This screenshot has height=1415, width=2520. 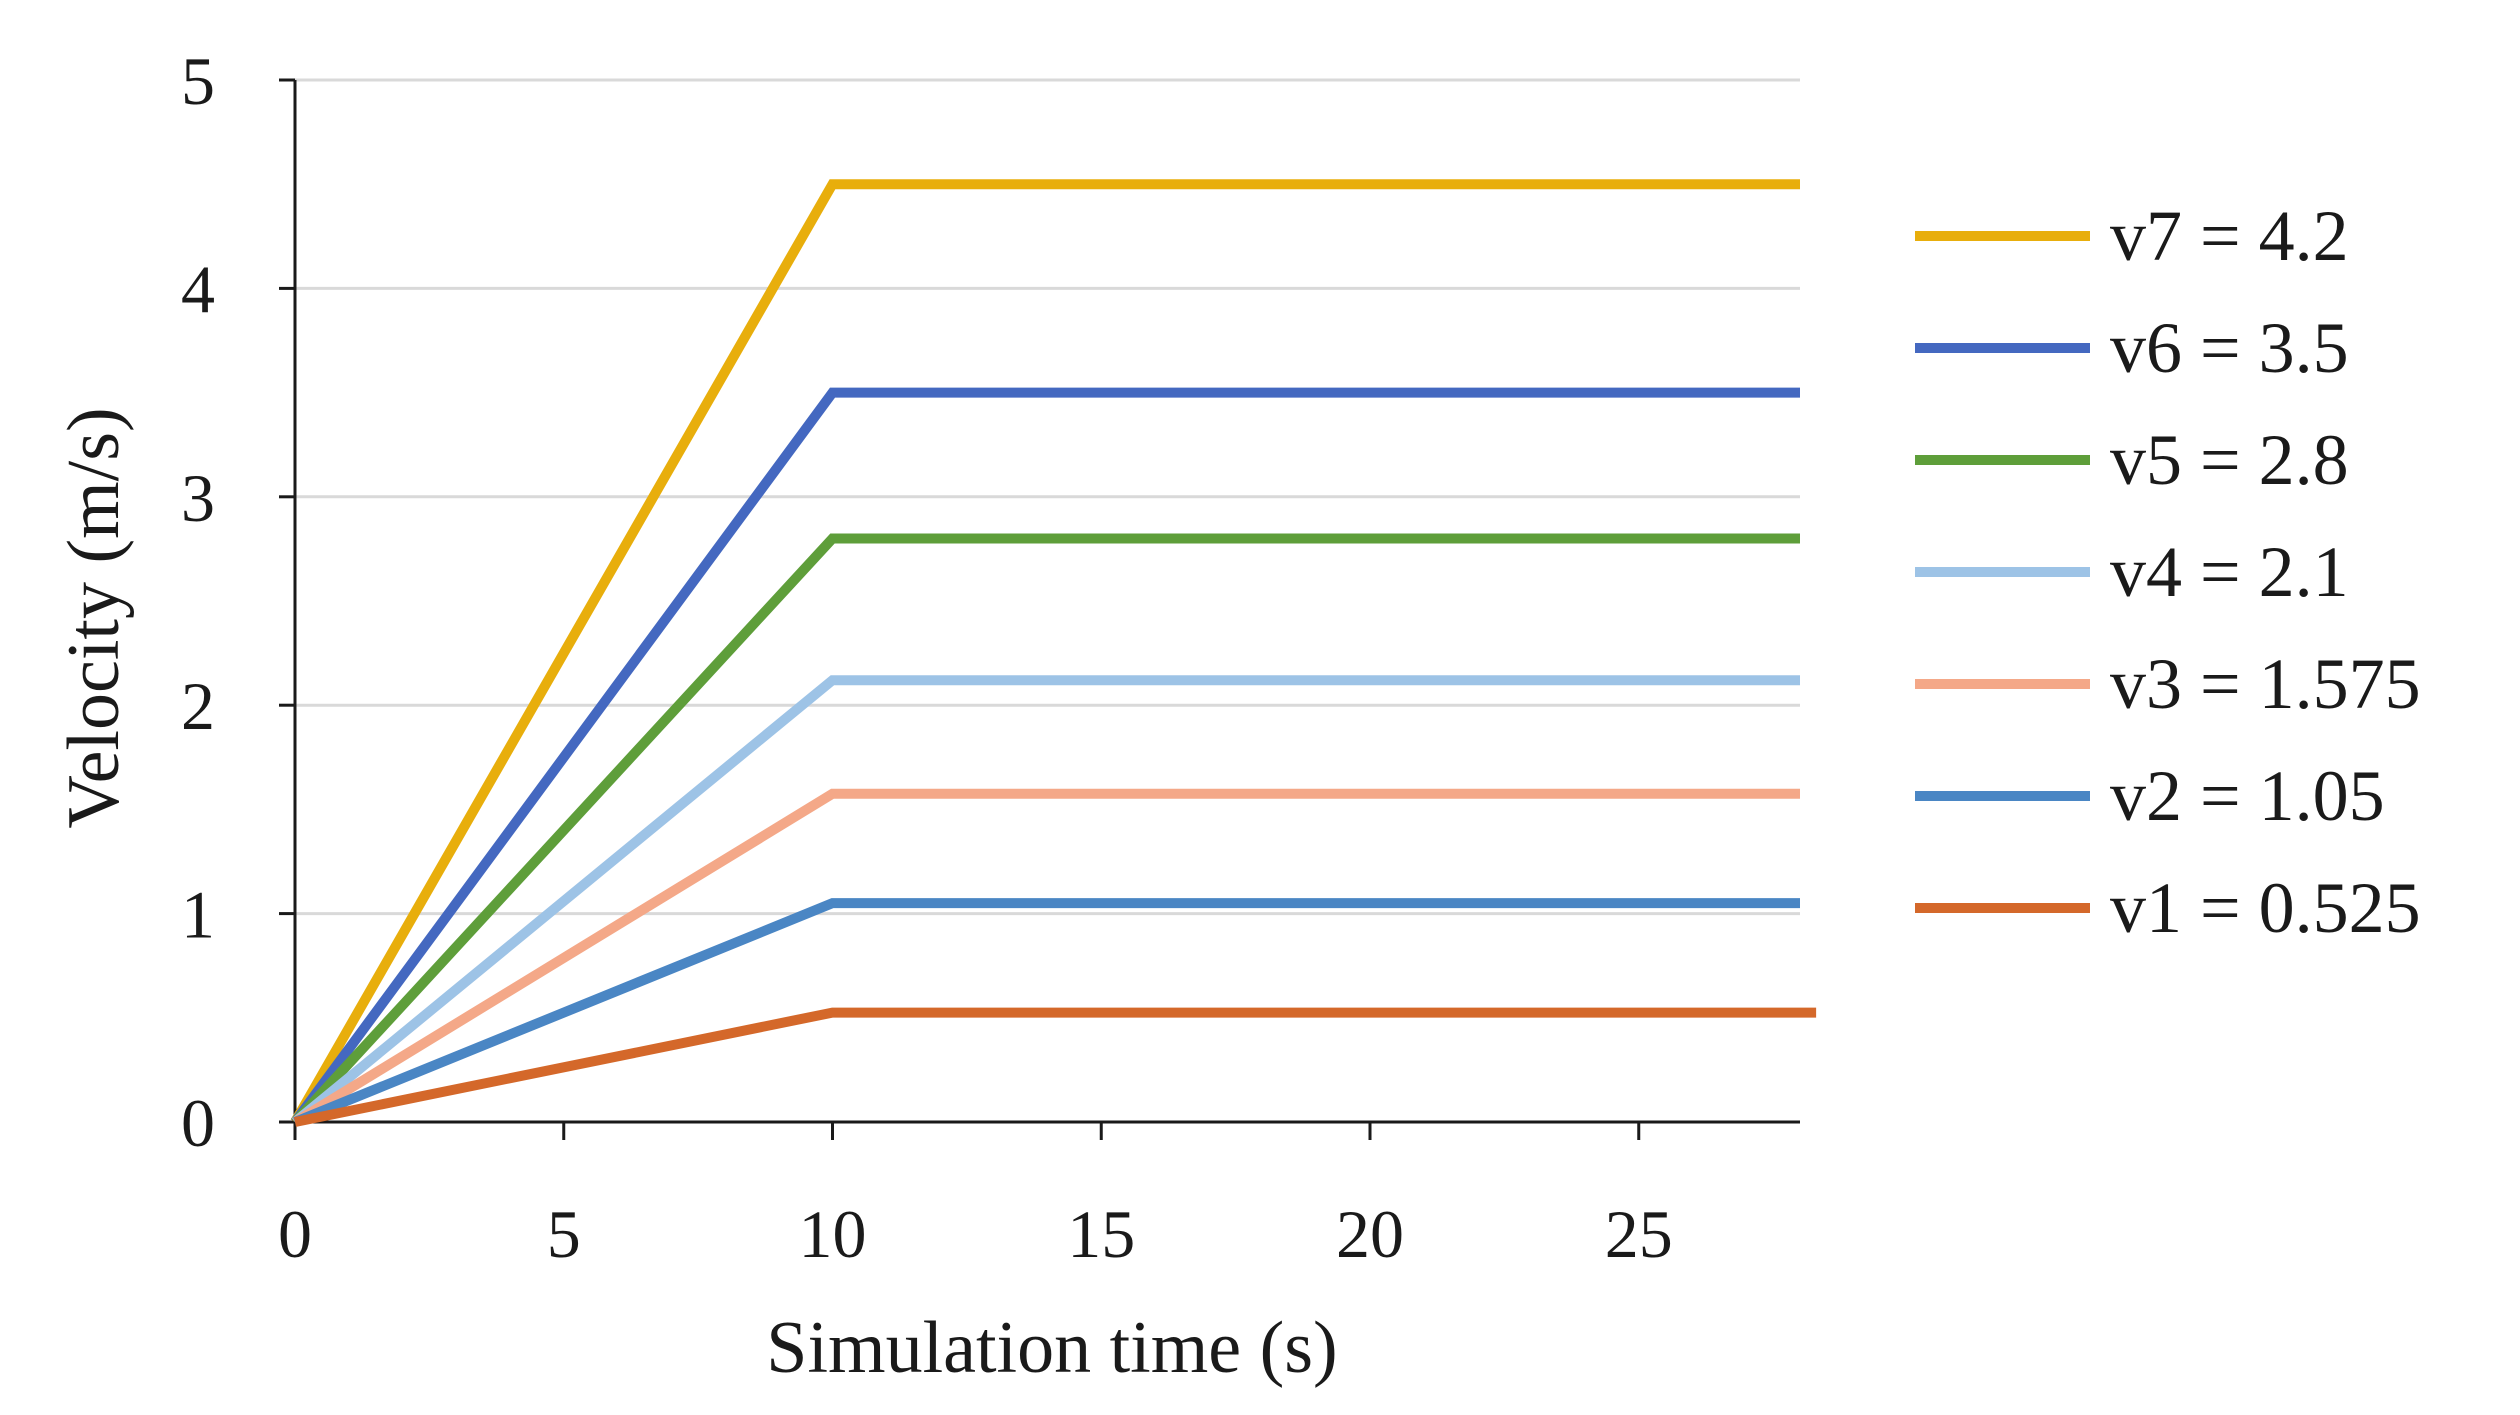 What do you see at coordinates (2229, 348) in the screenshot?
I see `legend-label: v6 = 3.5` at bounding box center [2229, 348].